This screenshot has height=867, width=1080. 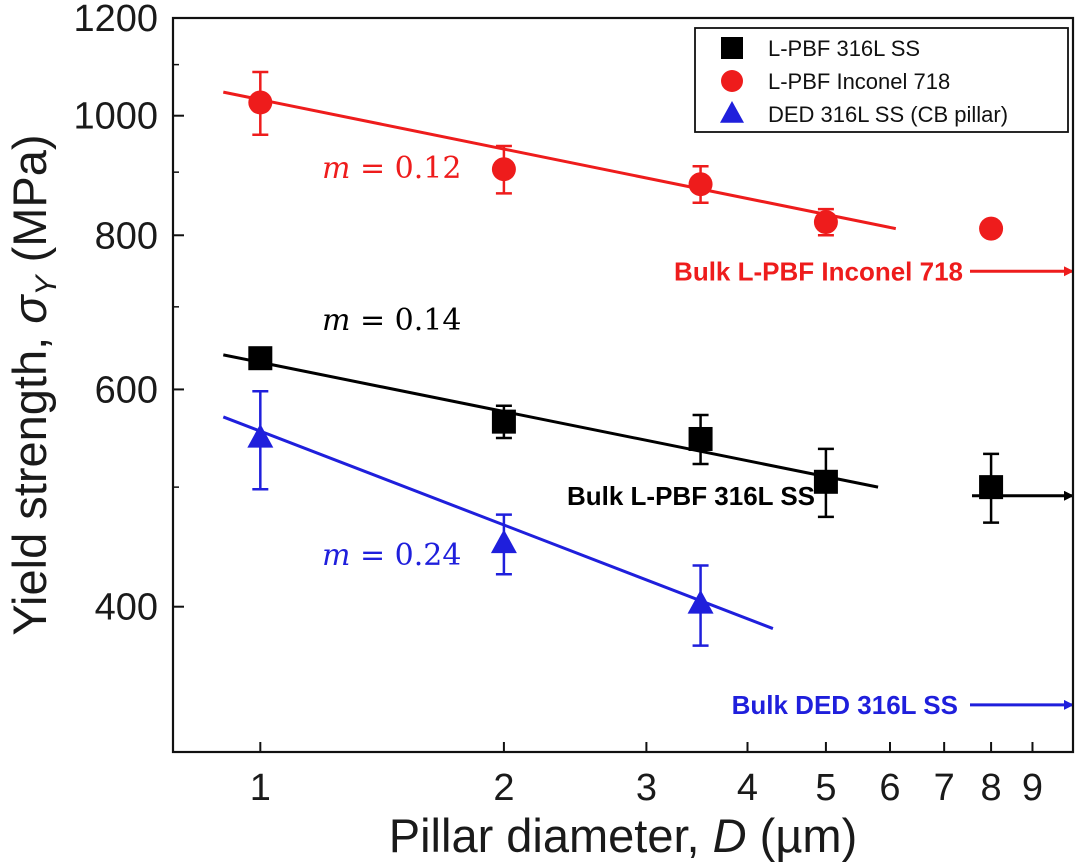 I want to click on bulk-label: Bulk L-PBF 316L SS, so click(x=691, y=496).